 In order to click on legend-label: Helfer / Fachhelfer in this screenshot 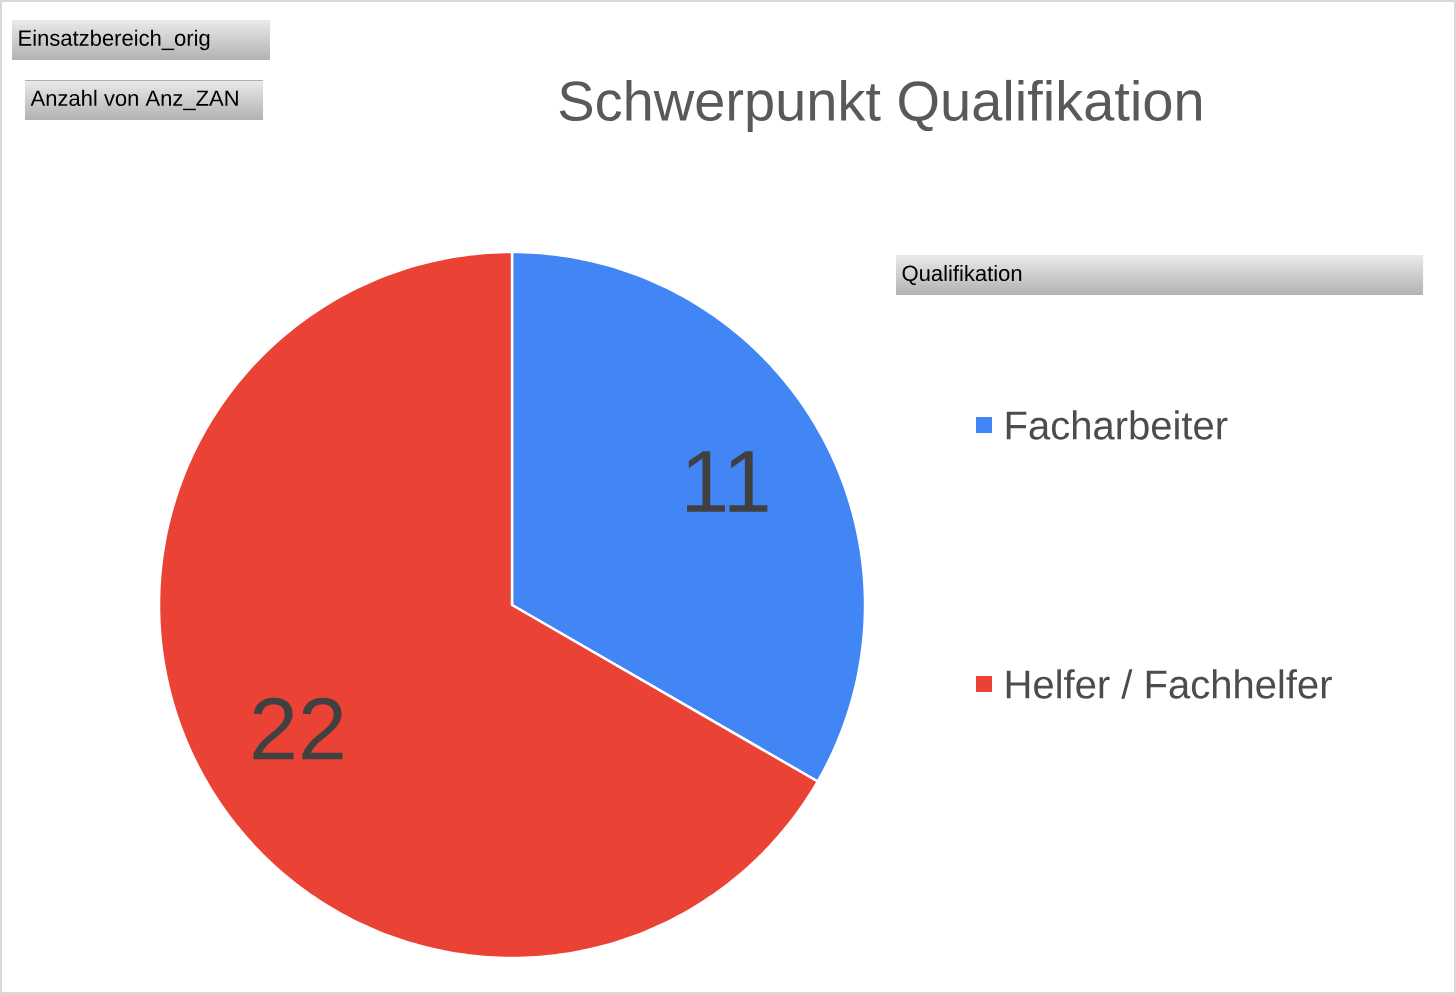, I will do `click(1169, 684)`.